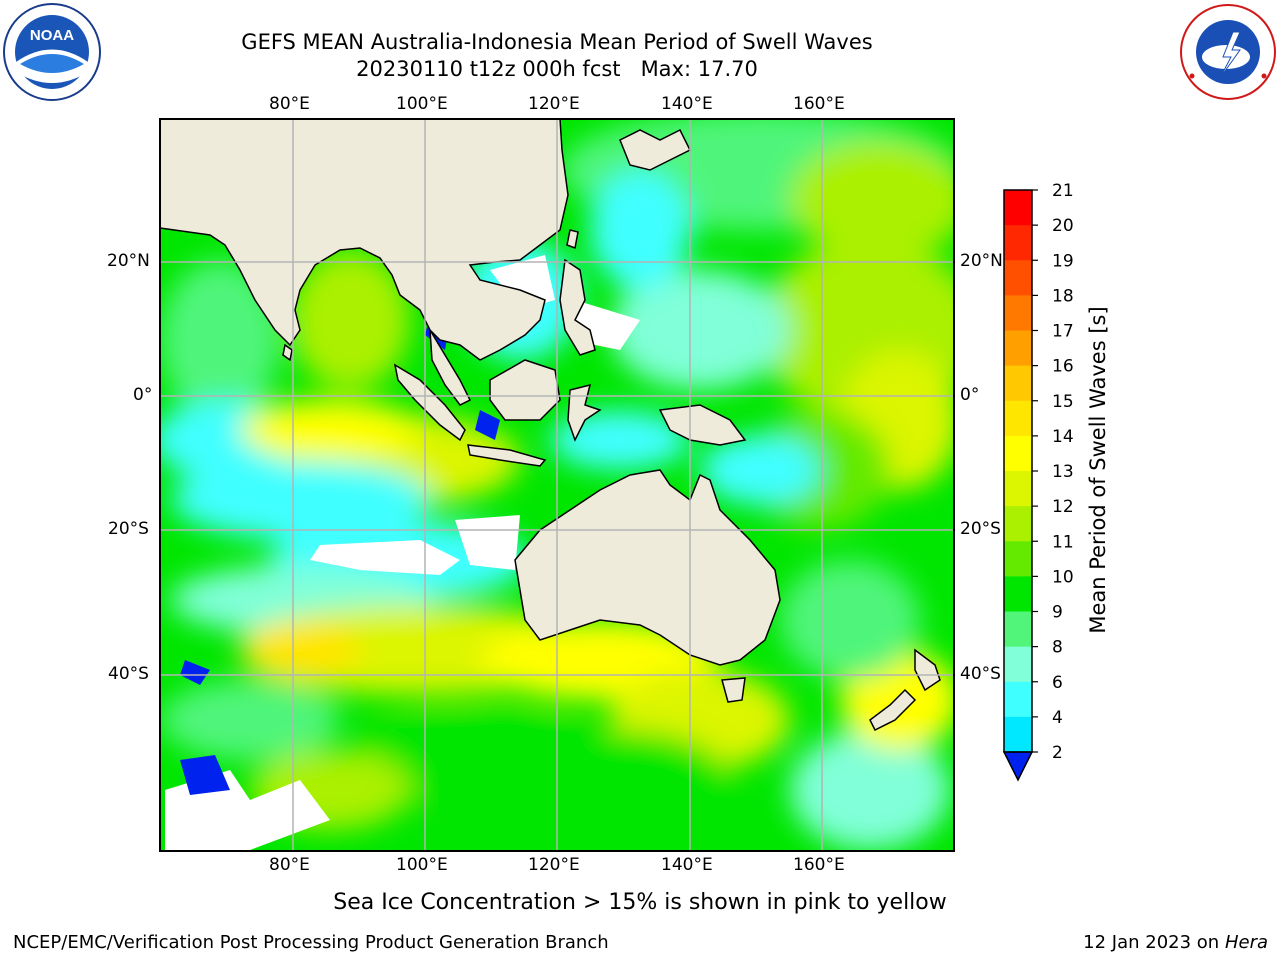  Describe the element at coordinates (52, 52) in the screenshot. I see `noaa-logo: NOAA` at that location.